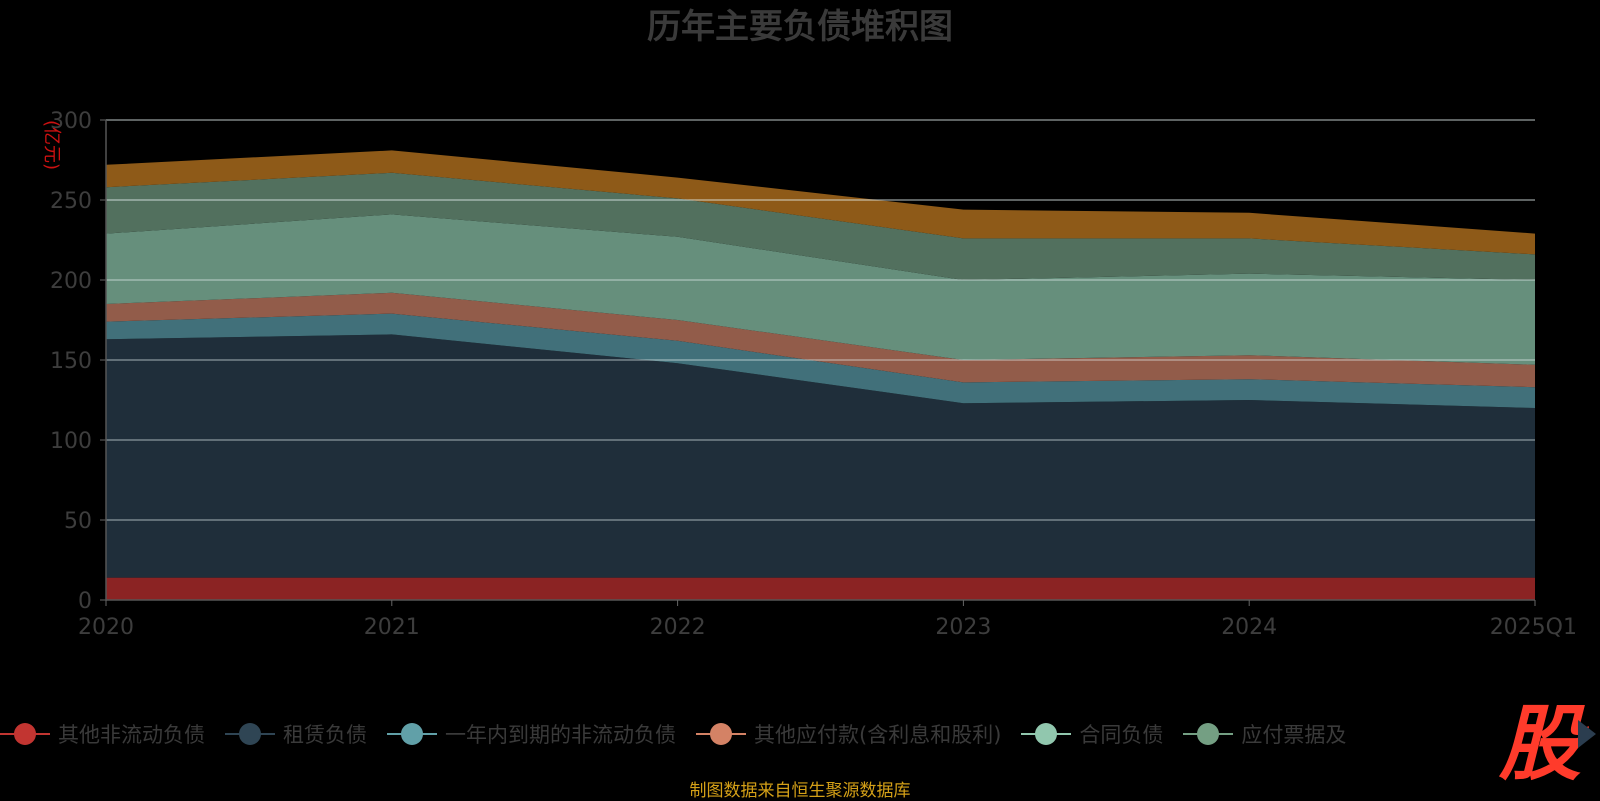  I want to click on logo: 股, so click(1540, 744).